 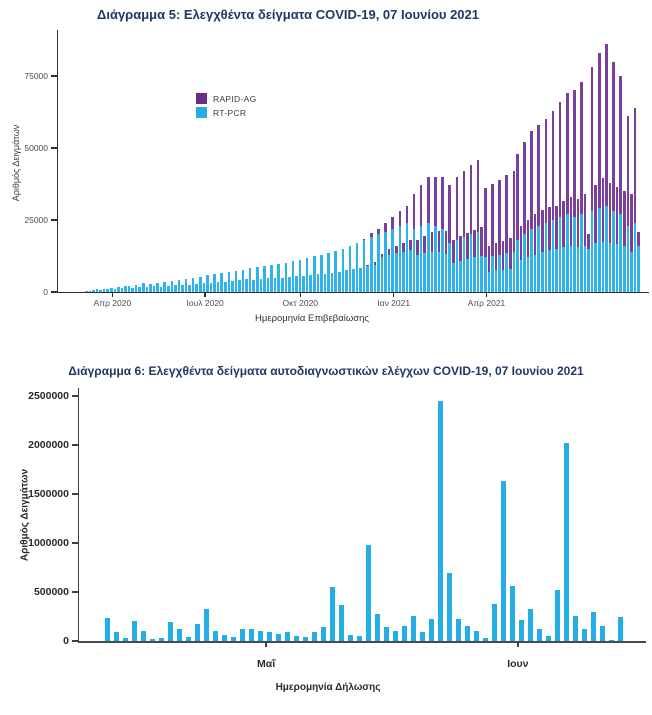 I want to click on chart1-legend: RAPID-AG RT-PCR, so click(x=226, y=107).